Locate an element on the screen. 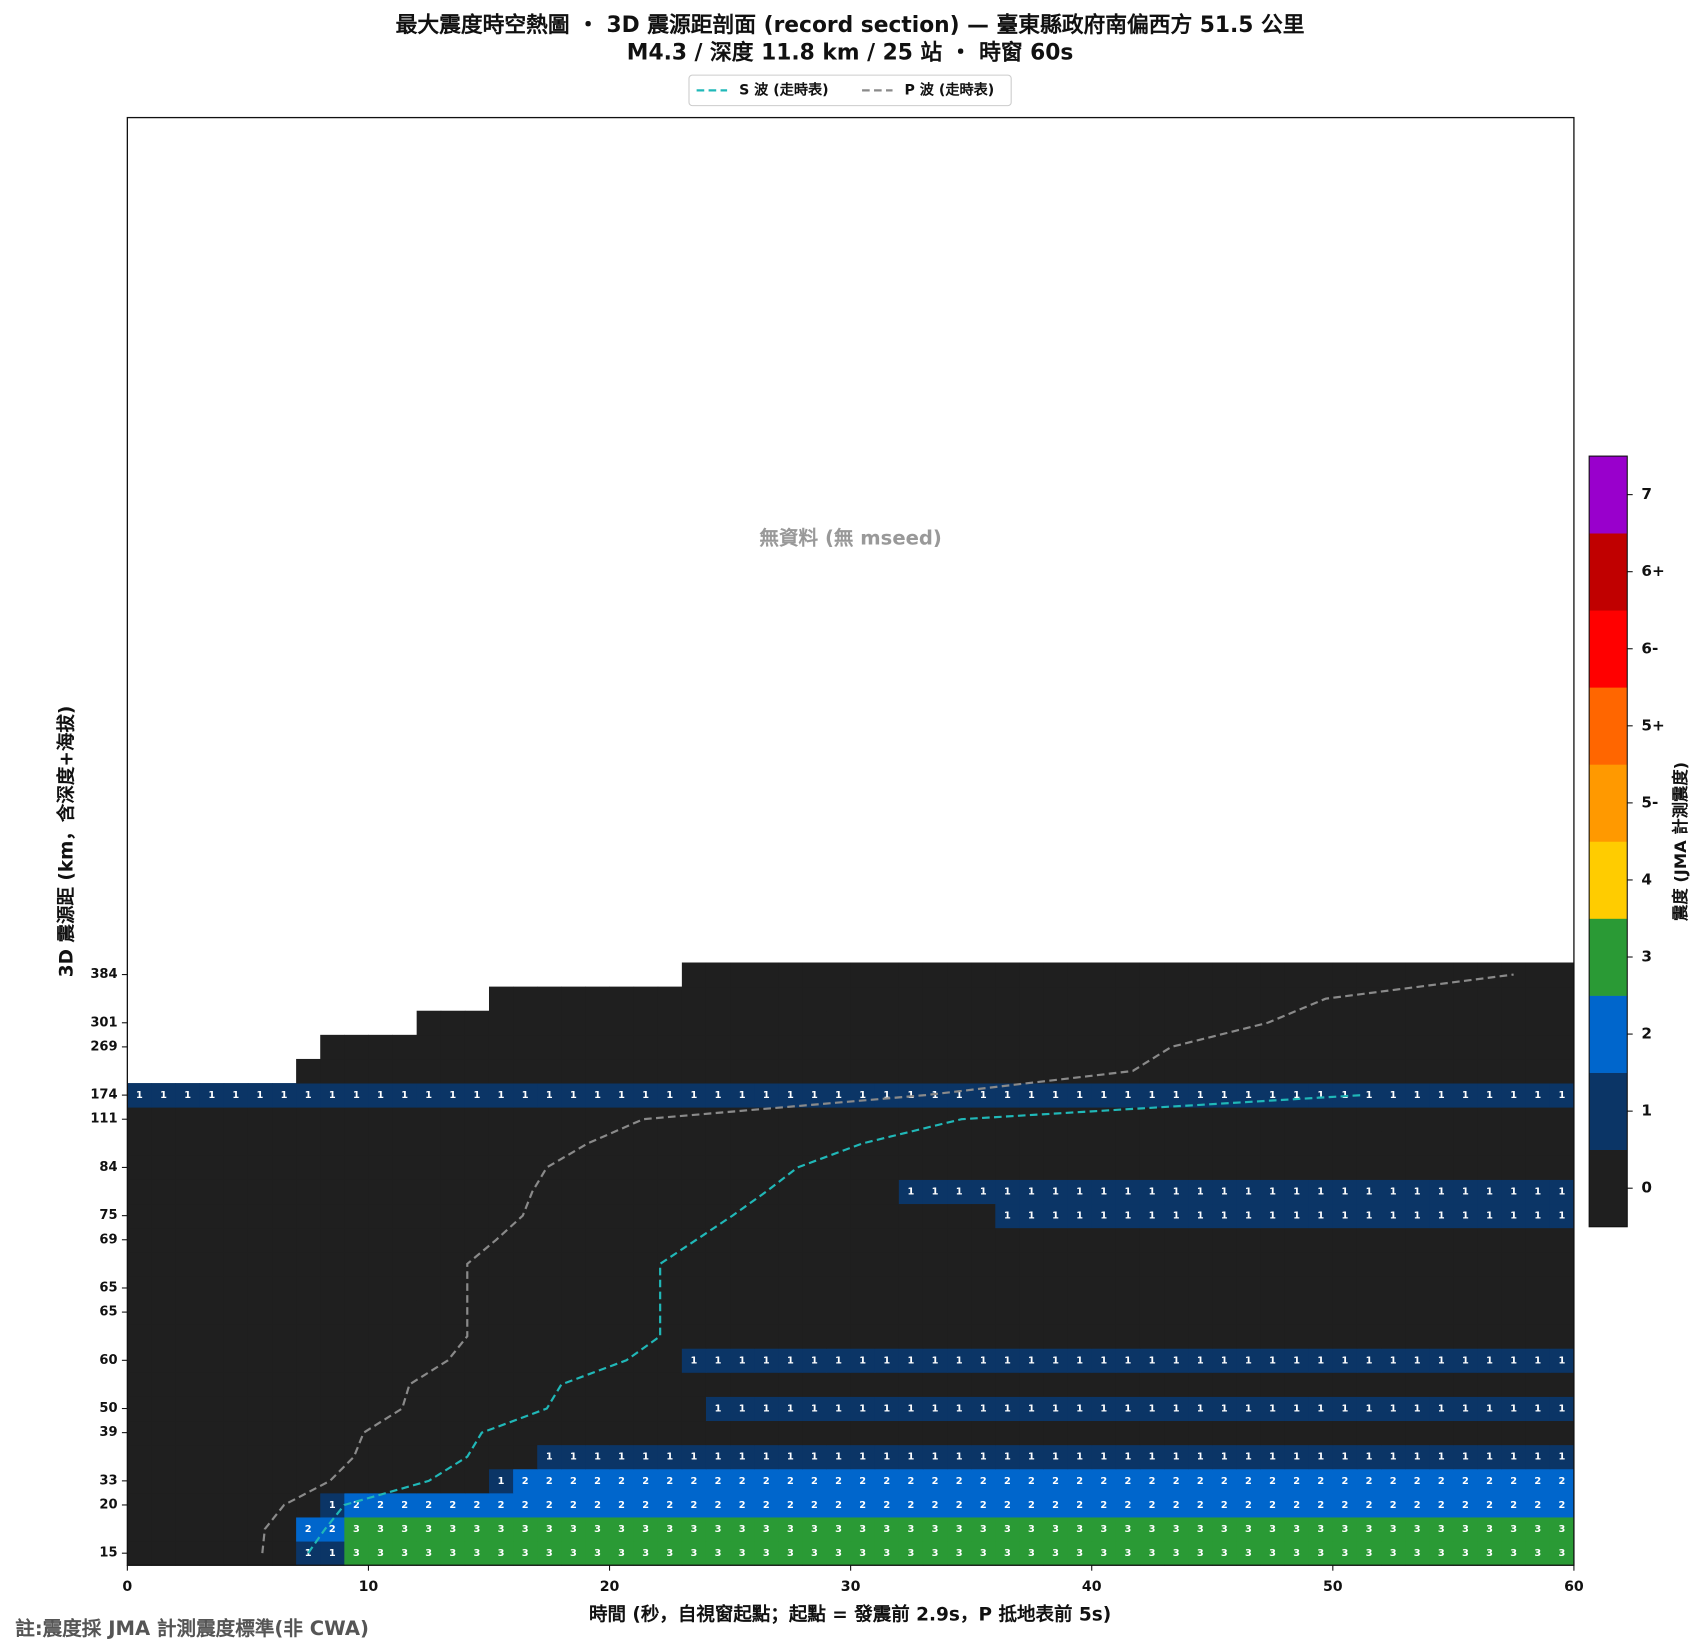  colorbar-tick-label: 1 is located at coordinates (1646, 1111).